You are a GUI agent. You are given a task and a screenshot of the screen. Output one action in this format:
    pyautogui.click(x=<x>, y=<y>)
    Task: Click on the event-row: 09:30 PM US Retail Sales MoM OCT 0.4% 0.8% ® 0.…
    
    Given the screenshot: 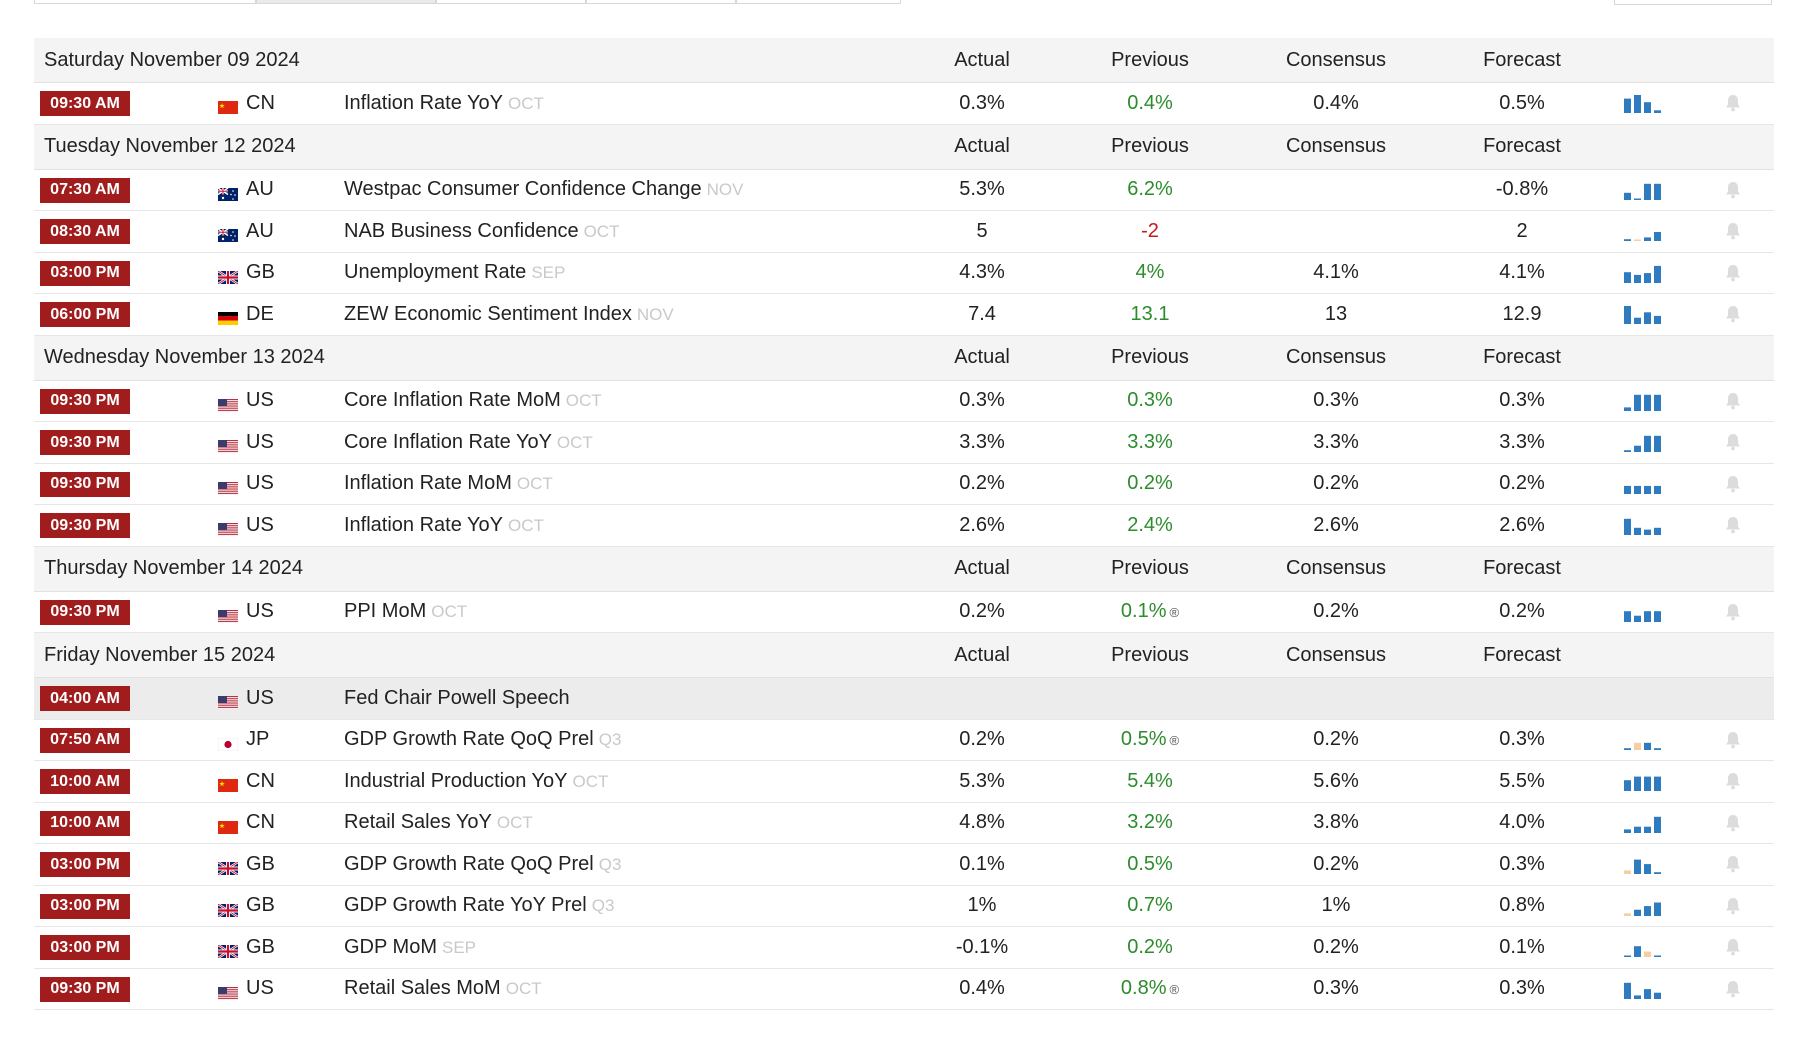 What is the action you would take?
    pyautogui.click(x=904, y=989)
    